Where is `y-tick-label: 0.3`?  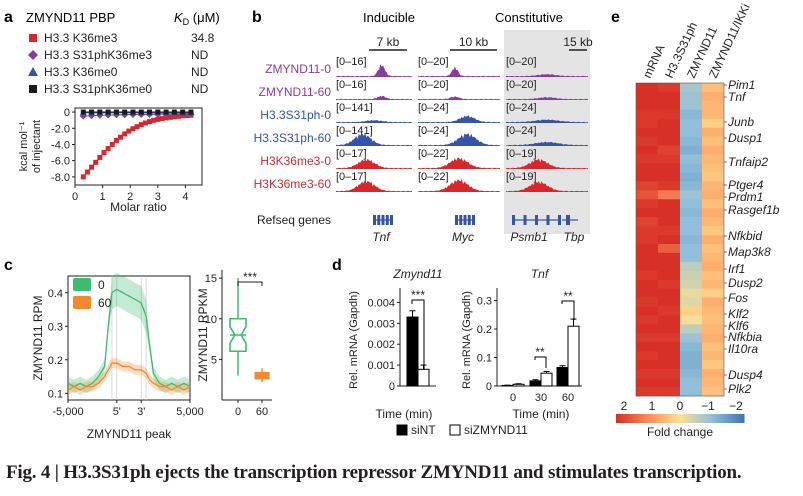 y-tick-label: 0.3 is located at coordinates (55, 327).